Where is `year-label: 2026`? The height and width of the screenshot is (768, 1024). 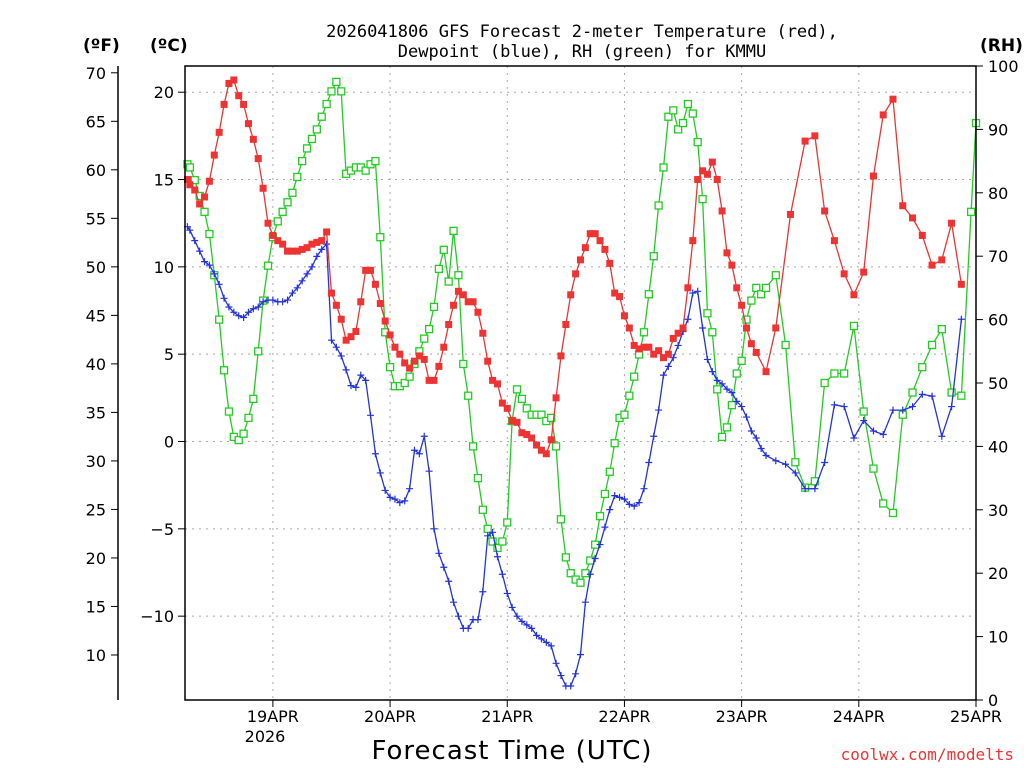
year-label: 2026 is located at coordinates (265, 736).